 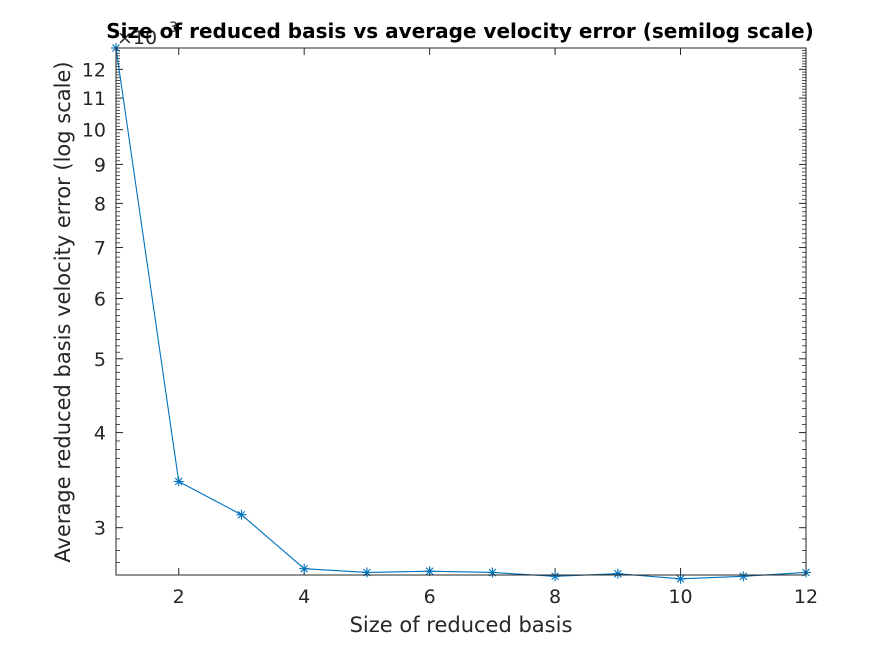 What do you see at coordinates (555, 597) in the screenshot?
I see `x-tick-label: 8` at bounding box center [555, 597].